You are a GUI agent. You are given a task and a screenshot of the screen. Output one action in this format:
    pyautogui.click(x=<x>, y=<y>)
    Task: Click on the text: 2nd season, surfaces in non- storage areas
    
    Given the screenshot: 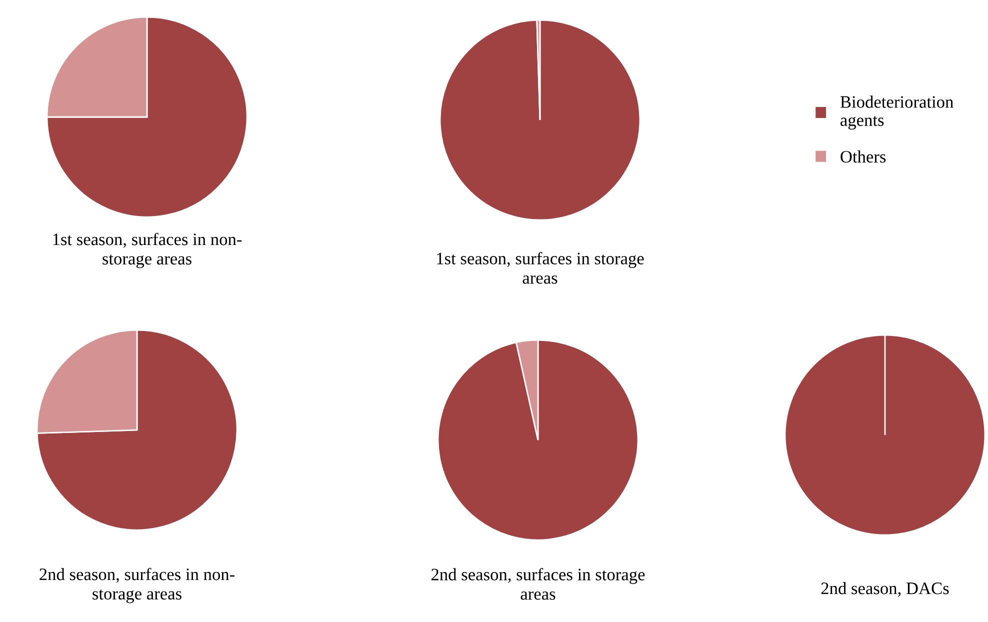 What is the action you would take?
    pyautogui.click(x=137, y=586)
    